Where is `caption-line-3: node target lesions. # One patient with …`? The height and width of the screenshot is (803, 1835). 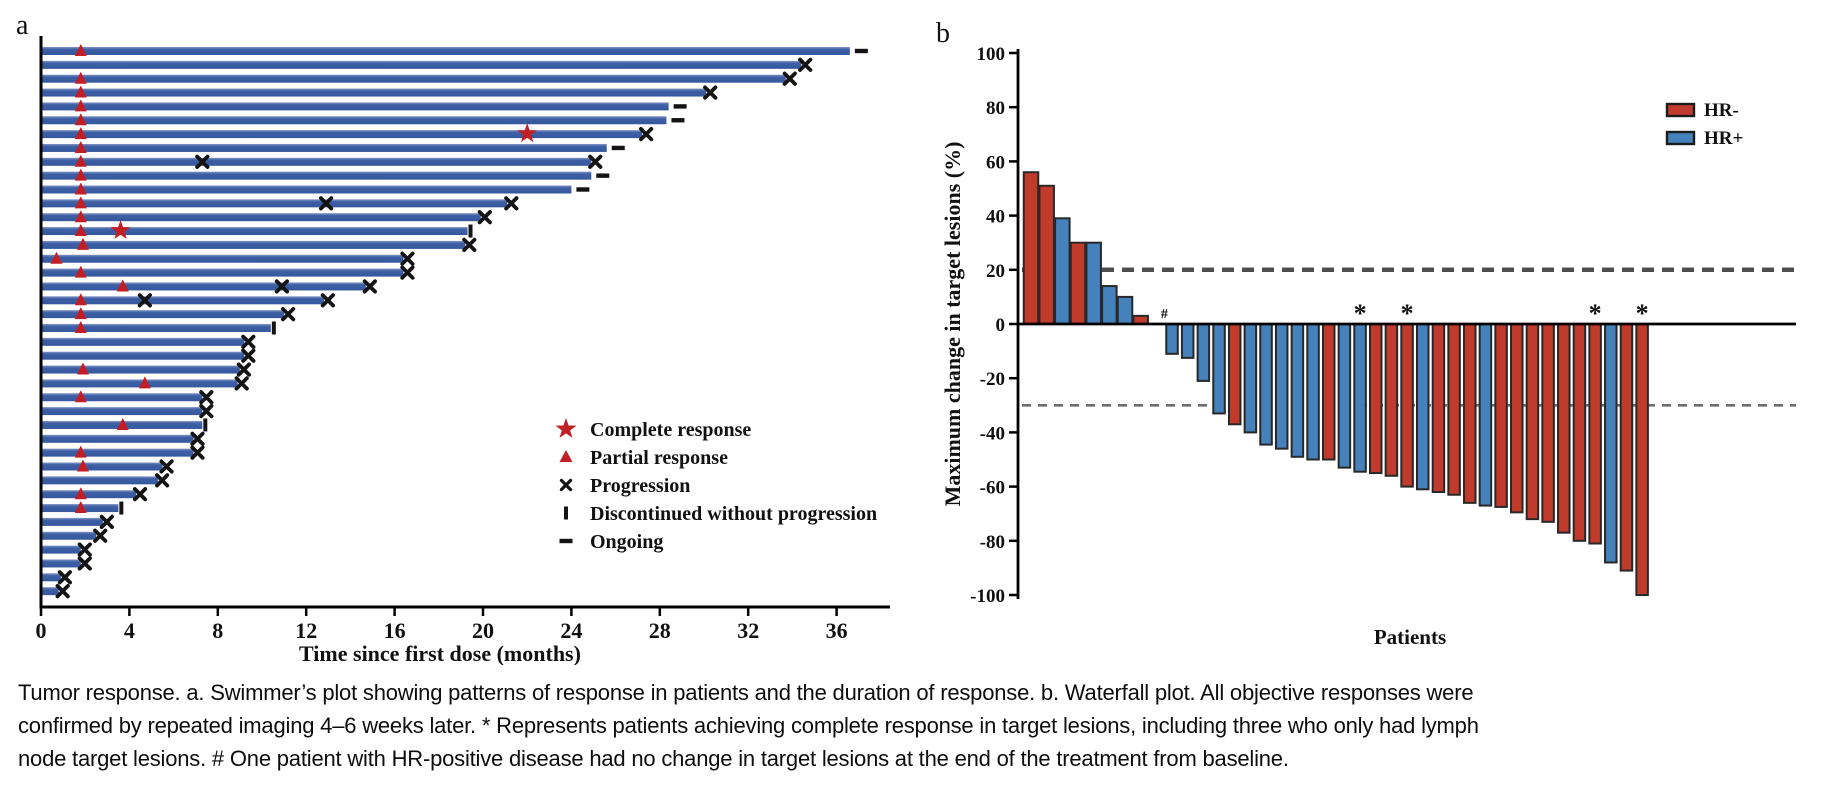 caption-line-3: node target lesions. # One patient with … is located at coordinates (653, 758).